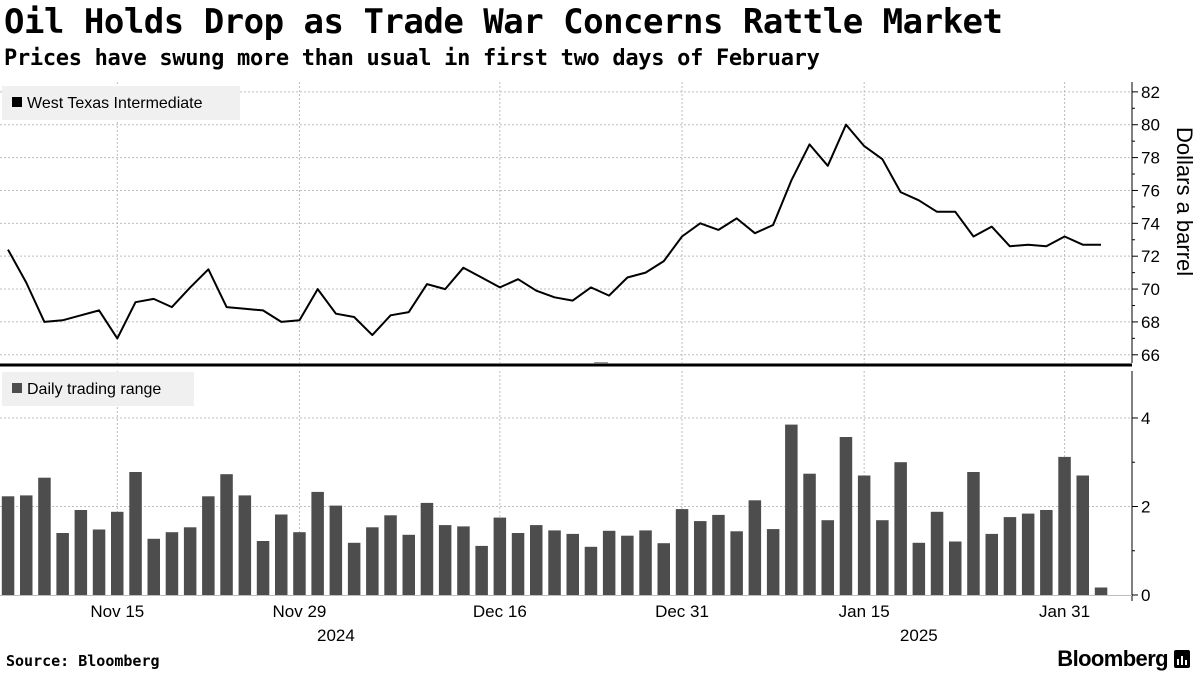 This screenshot has height=675, width=1200. I want to click on range-legend-box, so click(98, 389).